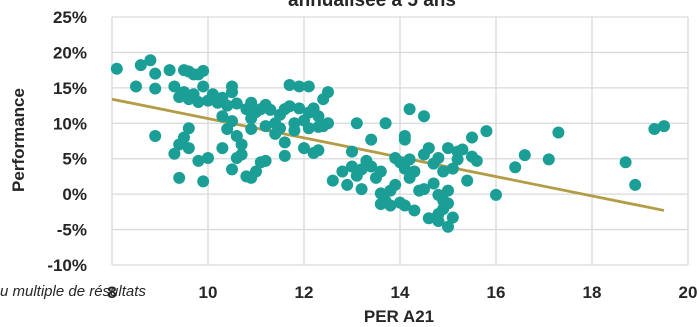 The image size is (699, 327). What do you see at coordinates (74, 159) in the screenshot?
I see `y-tick-label: 5%` at bounding box center [74, 159].